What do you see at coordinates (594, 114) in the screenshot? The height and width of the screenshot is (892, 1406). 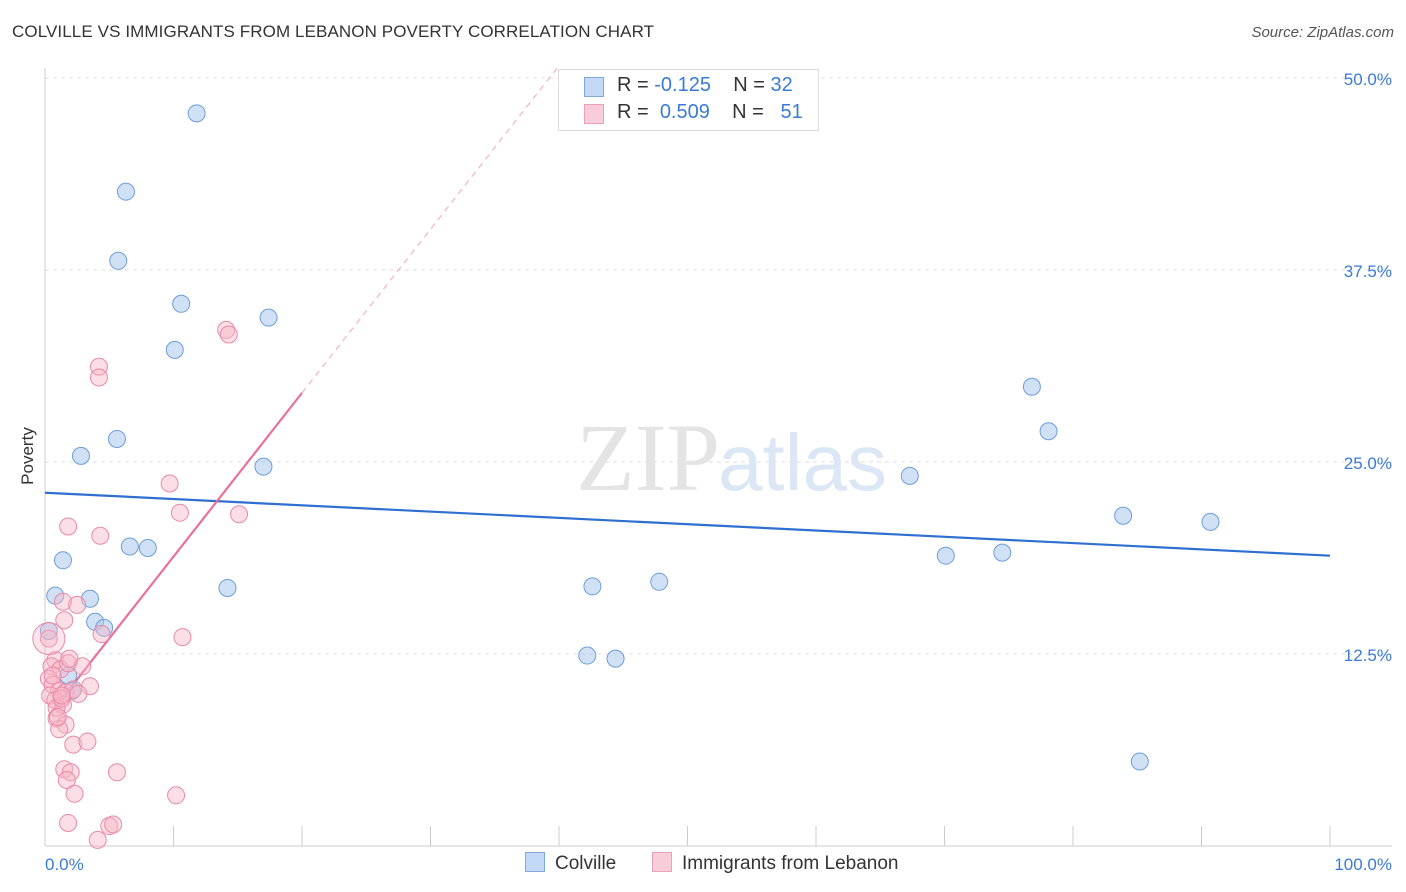 I see `lebanon-swatch` at bounding box center [594, 114].